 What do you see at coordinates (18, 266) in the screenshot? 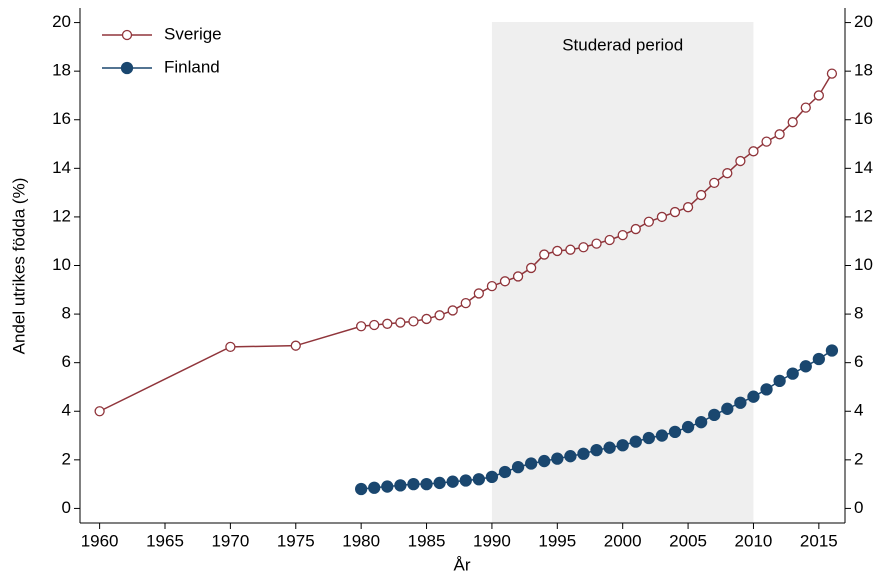
I see `y-axis-label: Andel utrikes födda (%)` at bounding box center [18, 266].